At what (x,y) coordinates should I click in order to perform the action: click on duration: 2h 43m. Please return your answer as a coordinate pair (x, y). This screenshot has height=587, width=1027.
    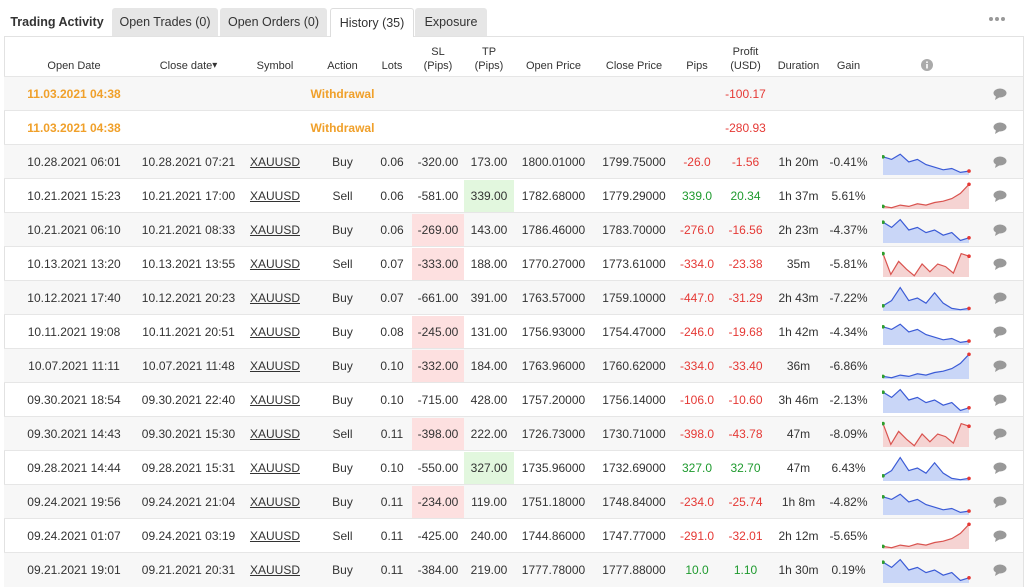
    Looking at the image, I should click on (798, 298).